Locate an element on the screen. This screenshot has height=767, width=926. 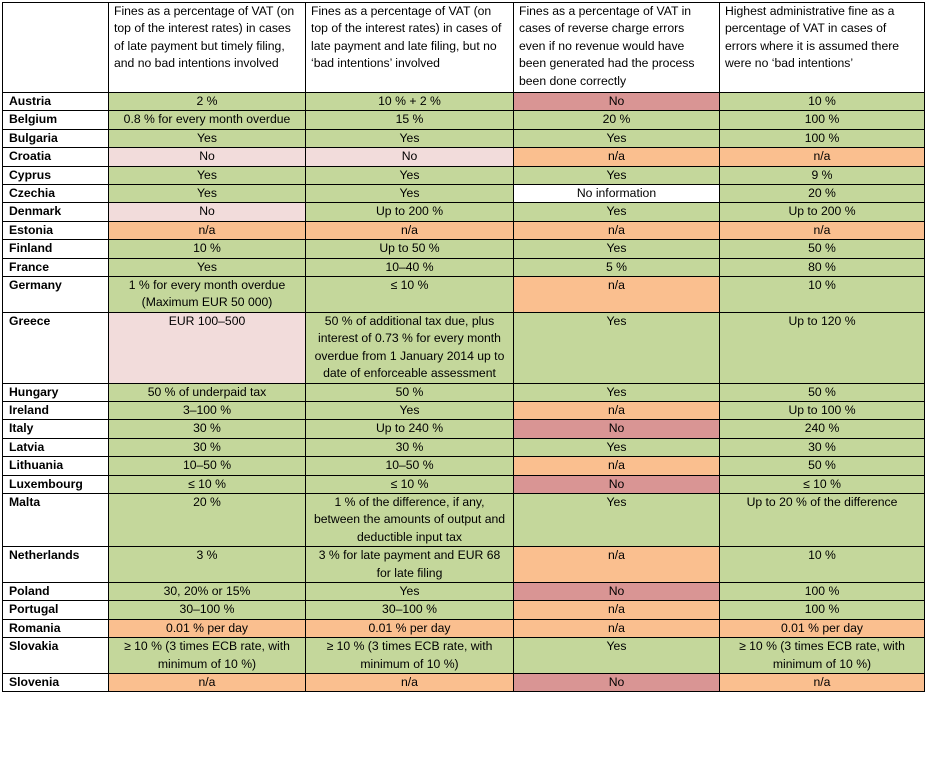
table-row: Estonia n/a n/a n/a n/a is located at coordinates (463, 230).